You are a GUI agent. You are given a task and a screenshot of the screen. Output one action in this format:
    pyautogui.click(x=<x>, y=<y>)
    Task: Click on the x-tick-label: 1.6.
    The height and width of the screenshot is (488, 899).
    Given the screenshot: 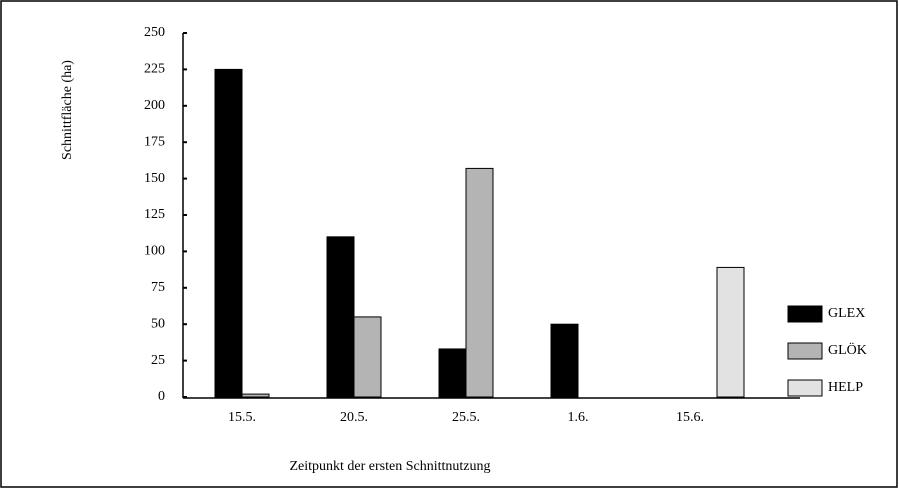 What is the action you would take?
    pyautogui.click(x=578, y=417)
    